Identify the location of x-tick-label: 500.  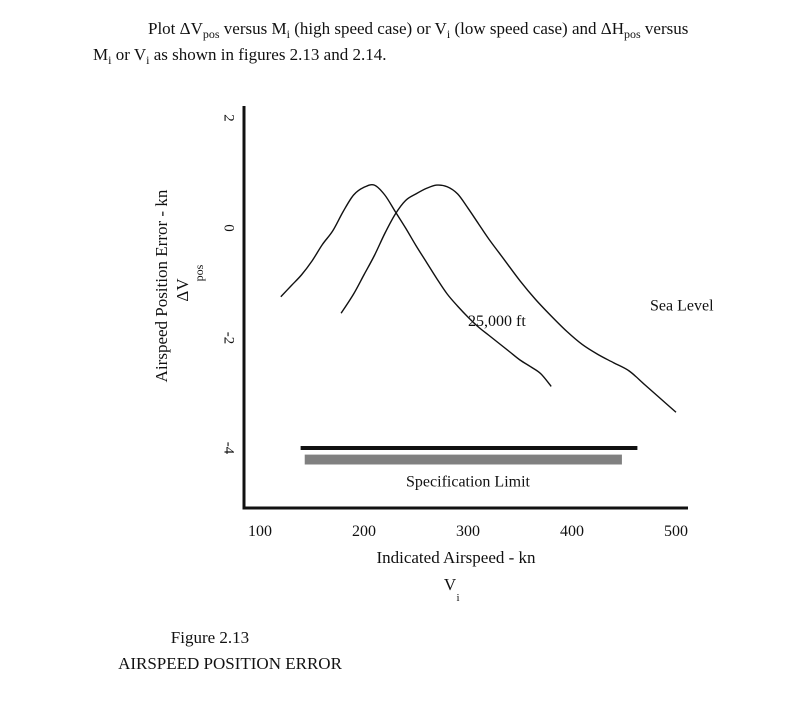
(676, 531).